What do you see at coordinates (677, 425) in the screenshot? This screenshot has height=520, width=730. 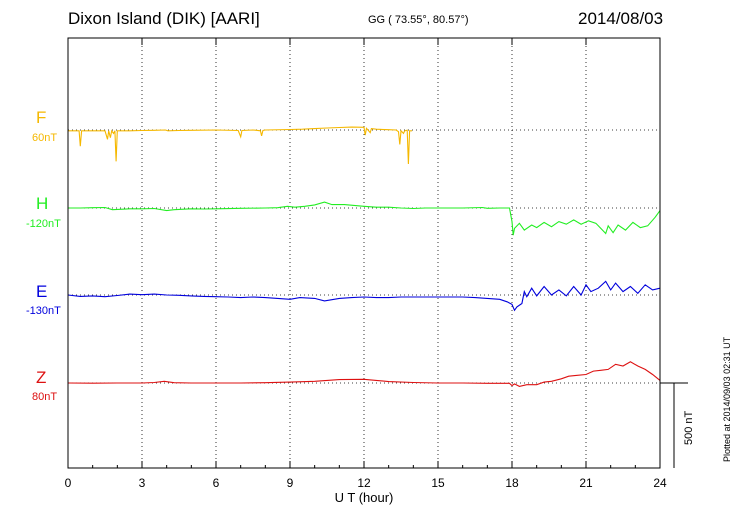 I see `scale-bar: 500 nT` at bounding box center [677, 425].